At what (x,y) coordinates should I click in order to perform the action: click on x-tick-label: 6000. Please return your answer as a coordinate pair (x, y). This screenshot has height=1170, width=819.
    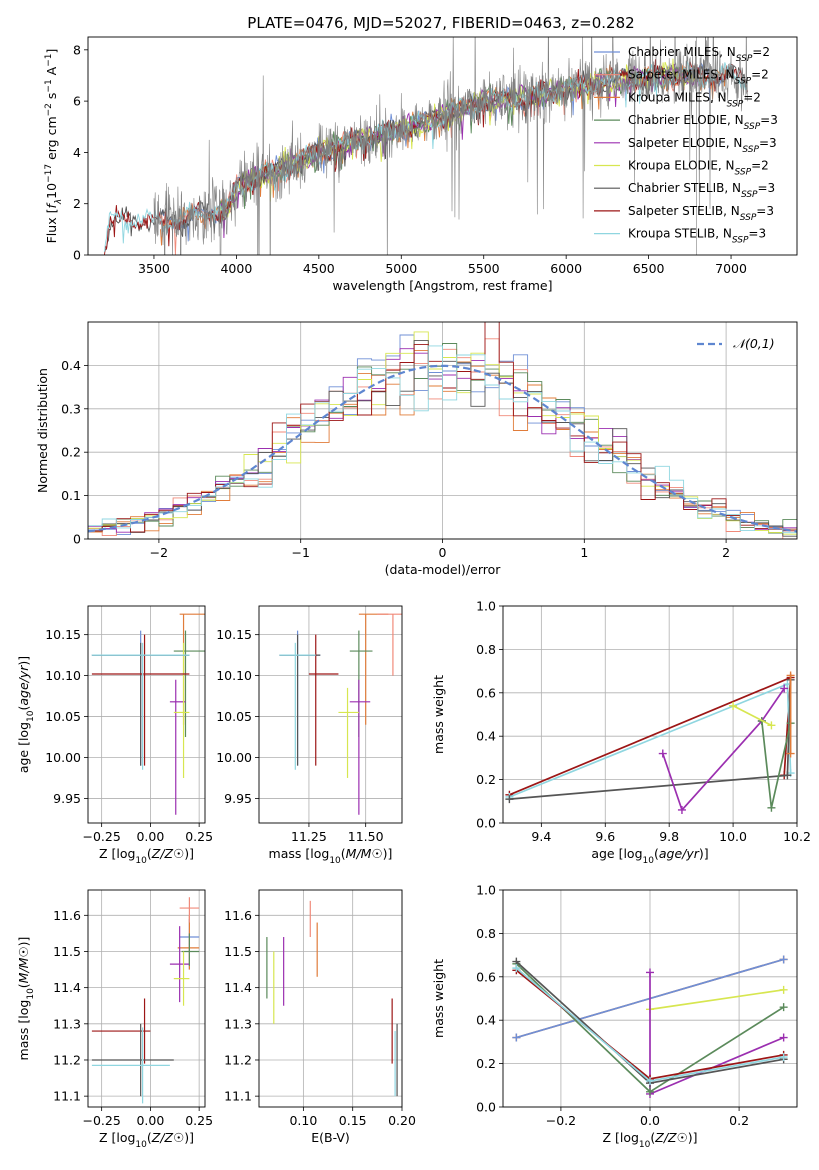
    Looking at the image, I should click on (566, 268).